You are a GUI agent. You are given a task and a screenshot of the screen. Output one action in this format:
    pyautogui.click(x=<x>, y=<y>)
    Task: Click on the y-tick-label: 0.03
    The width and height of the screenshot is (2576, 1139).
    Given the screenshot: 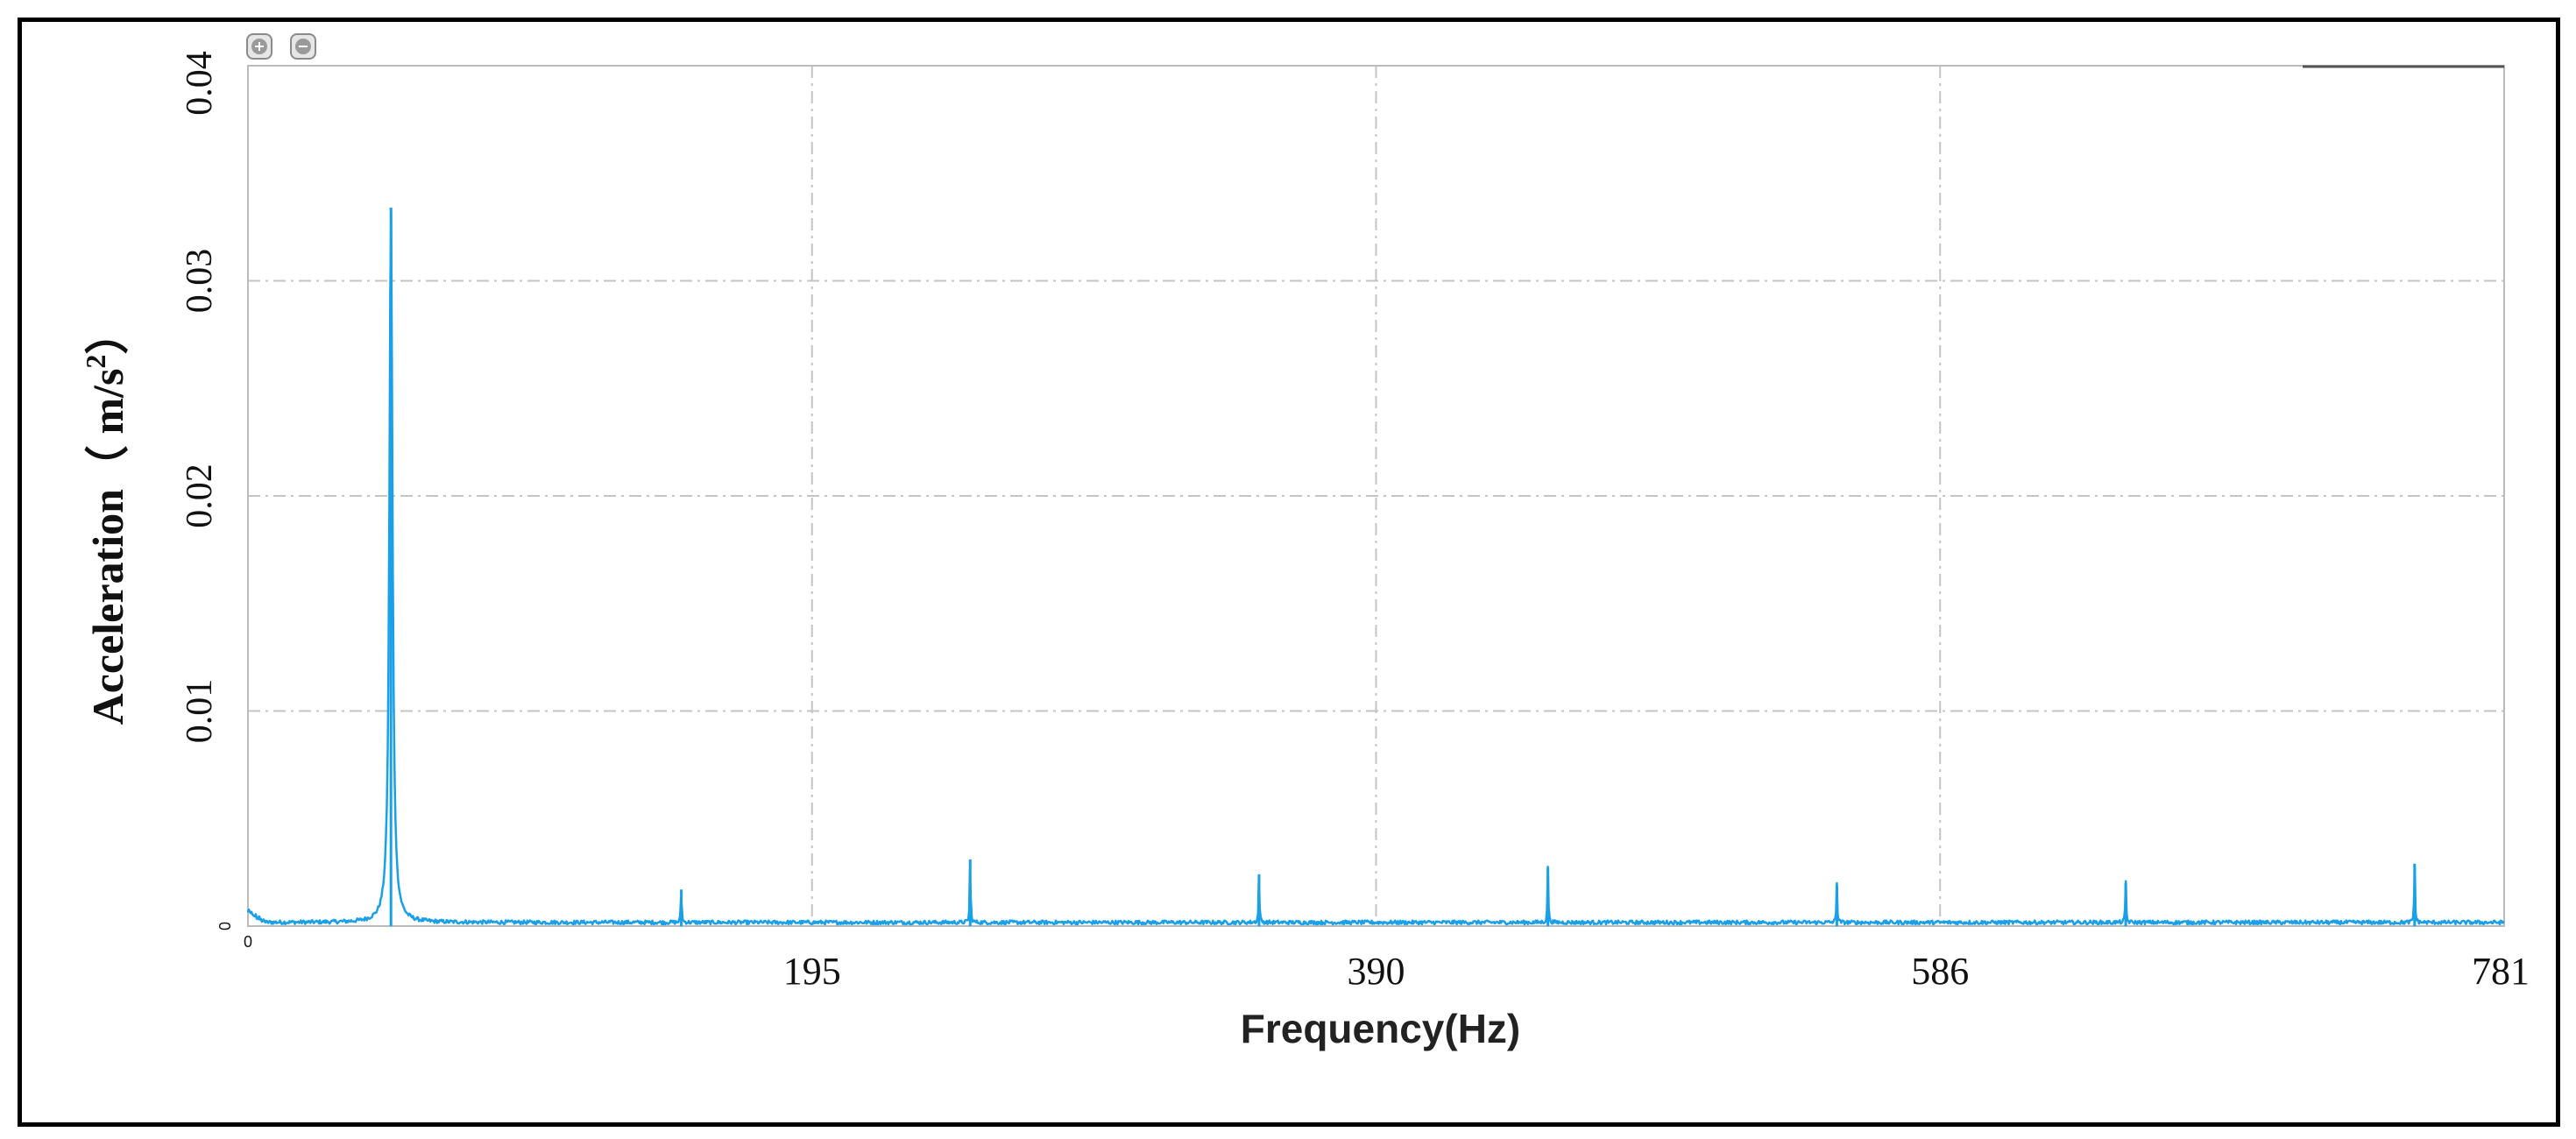 What is the action you would take?
    pyautogui.click(x=200, y=282)
    